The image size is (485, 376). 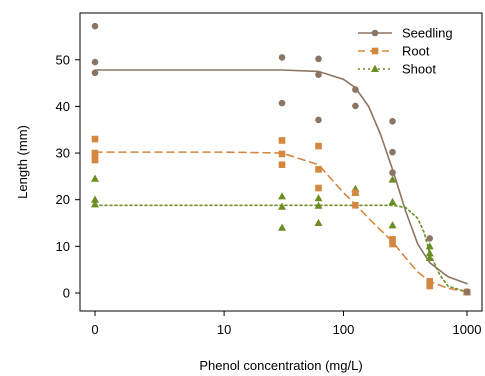 I want to click on x-tick-label: 0, so click(x=94, y=329).